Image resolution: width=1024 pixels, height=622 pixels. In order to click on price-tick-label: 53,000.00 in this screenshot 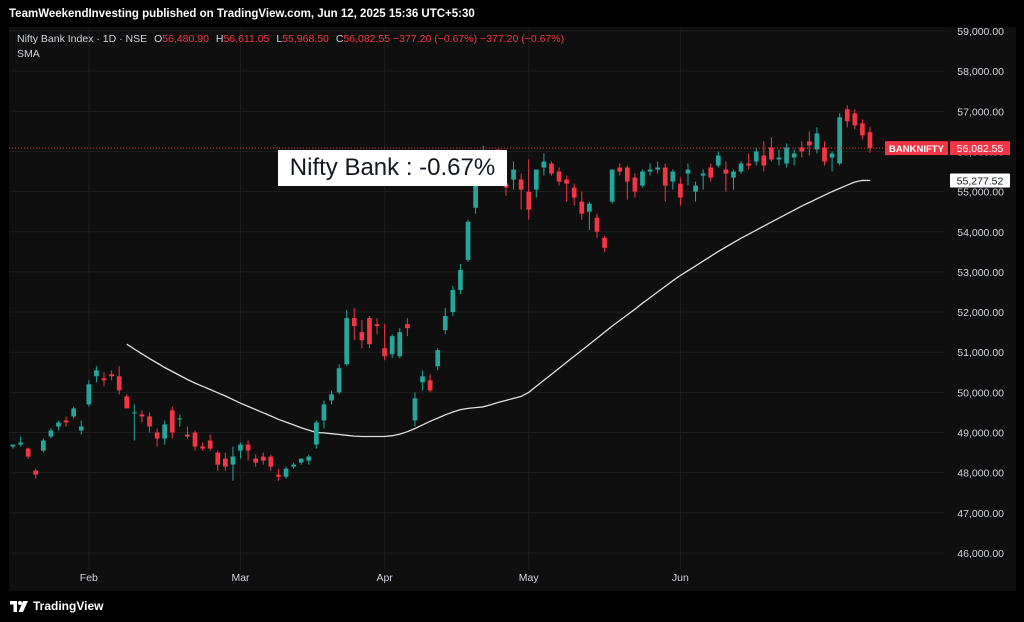, I will do `click(980, 273)`.